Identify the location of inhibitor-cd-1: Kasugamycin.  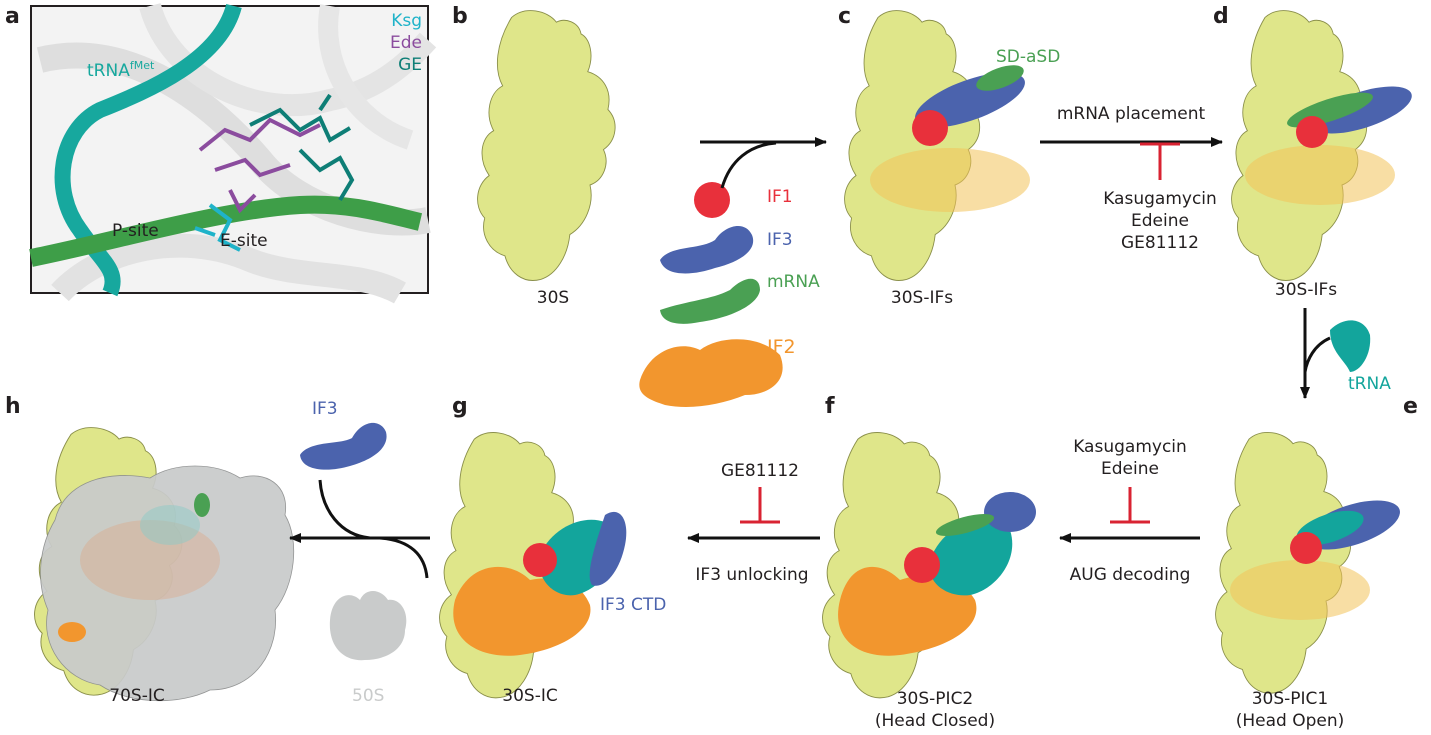
(1160, 199).